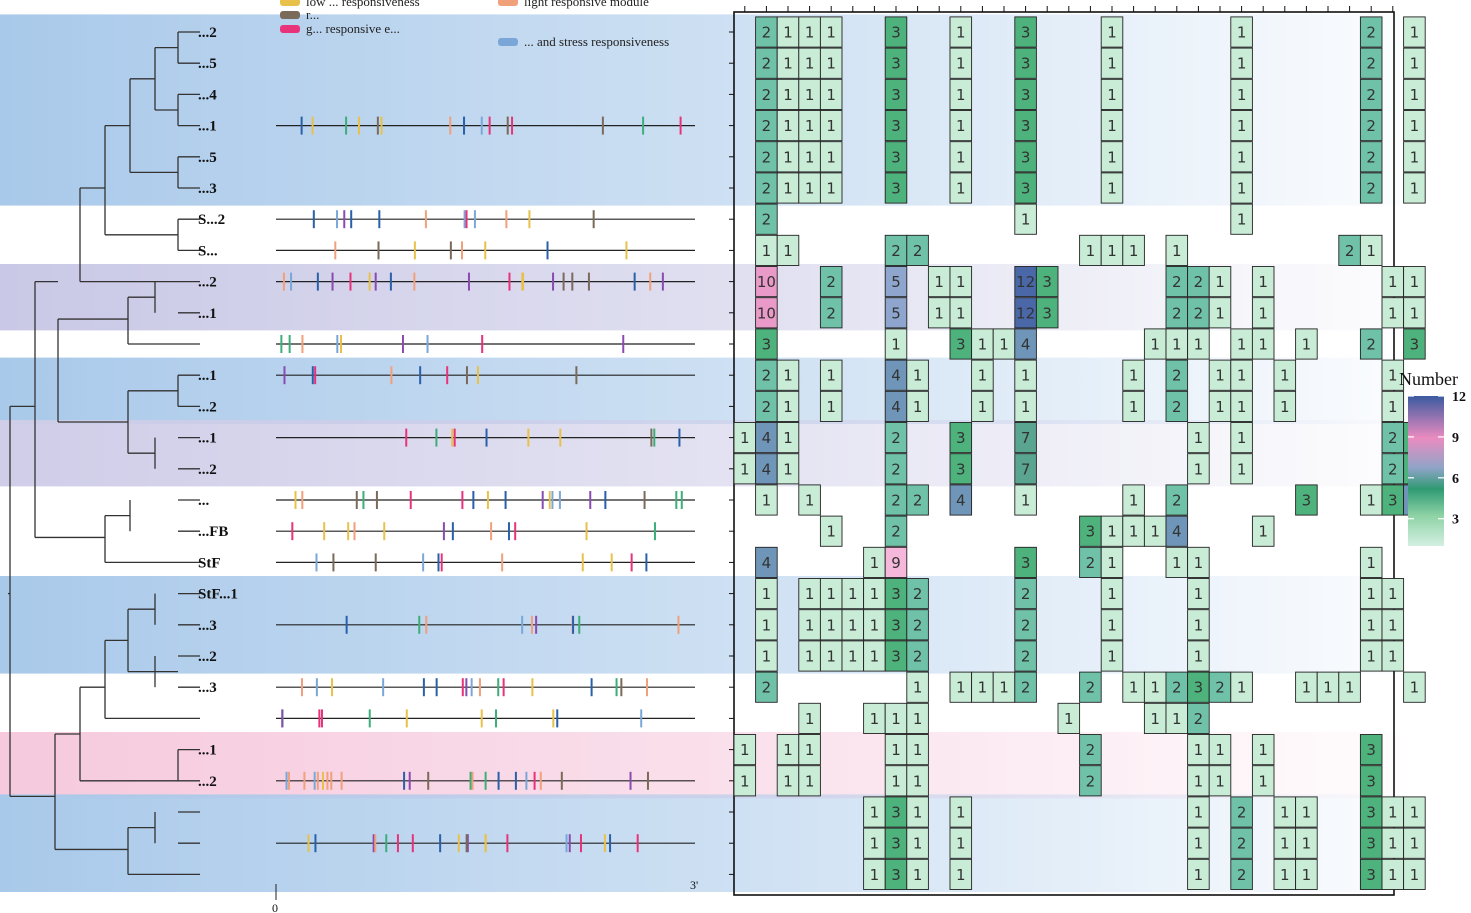  Describe the element at coordinates (1455, 479) in the screenshot. I see `colorbar-tick-label: 6` at that location.